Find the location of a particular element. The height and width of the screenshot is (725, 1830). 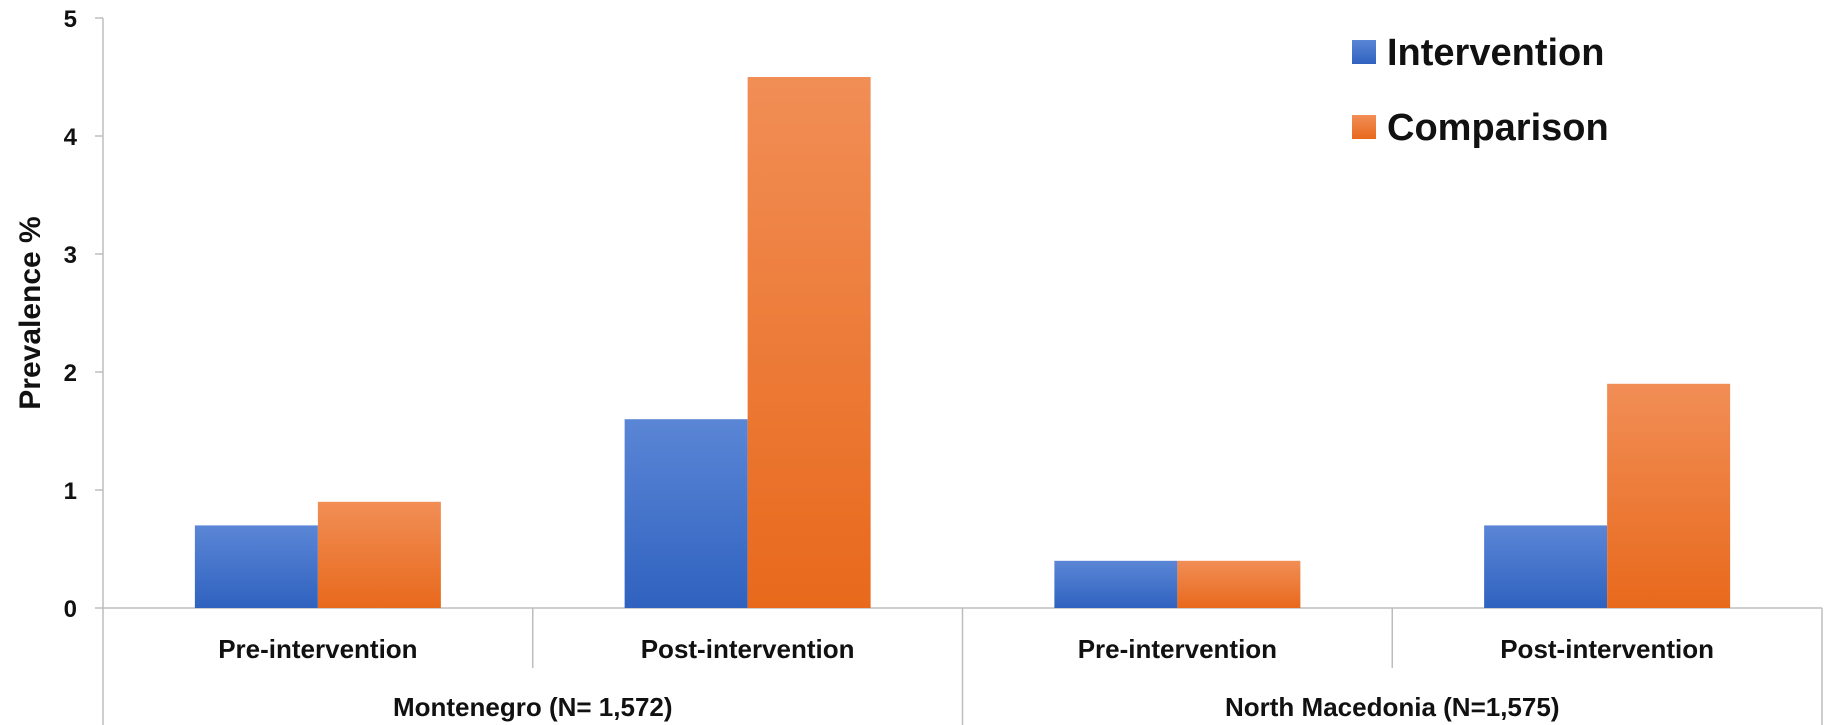

legend-swatch-intervention is located at coordinates (1364, 52).